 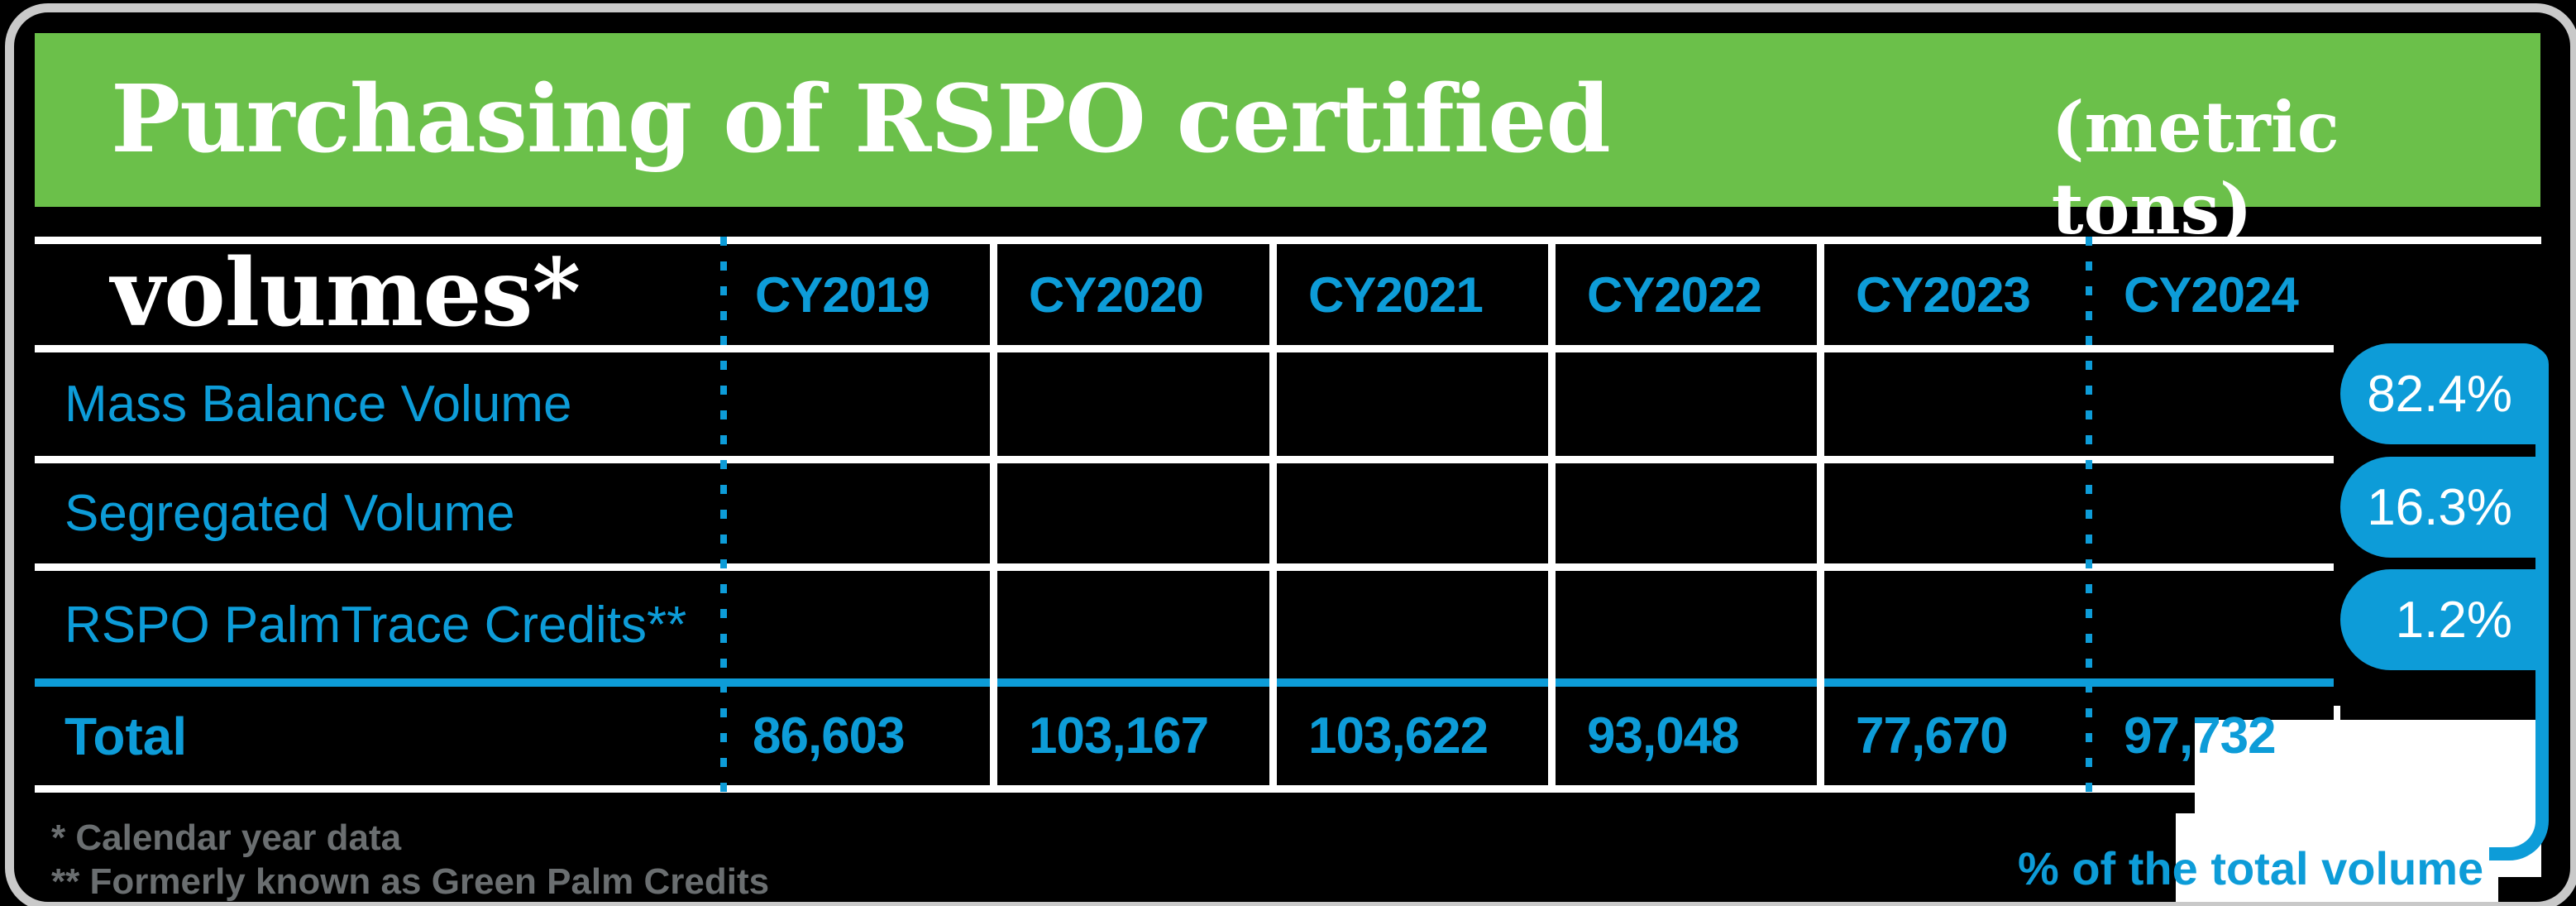 What do you see at coordinates (1119, 736) in the screenshot?
I see `total-value-cy2020: 103,167` at bounding box center [1119, 736].